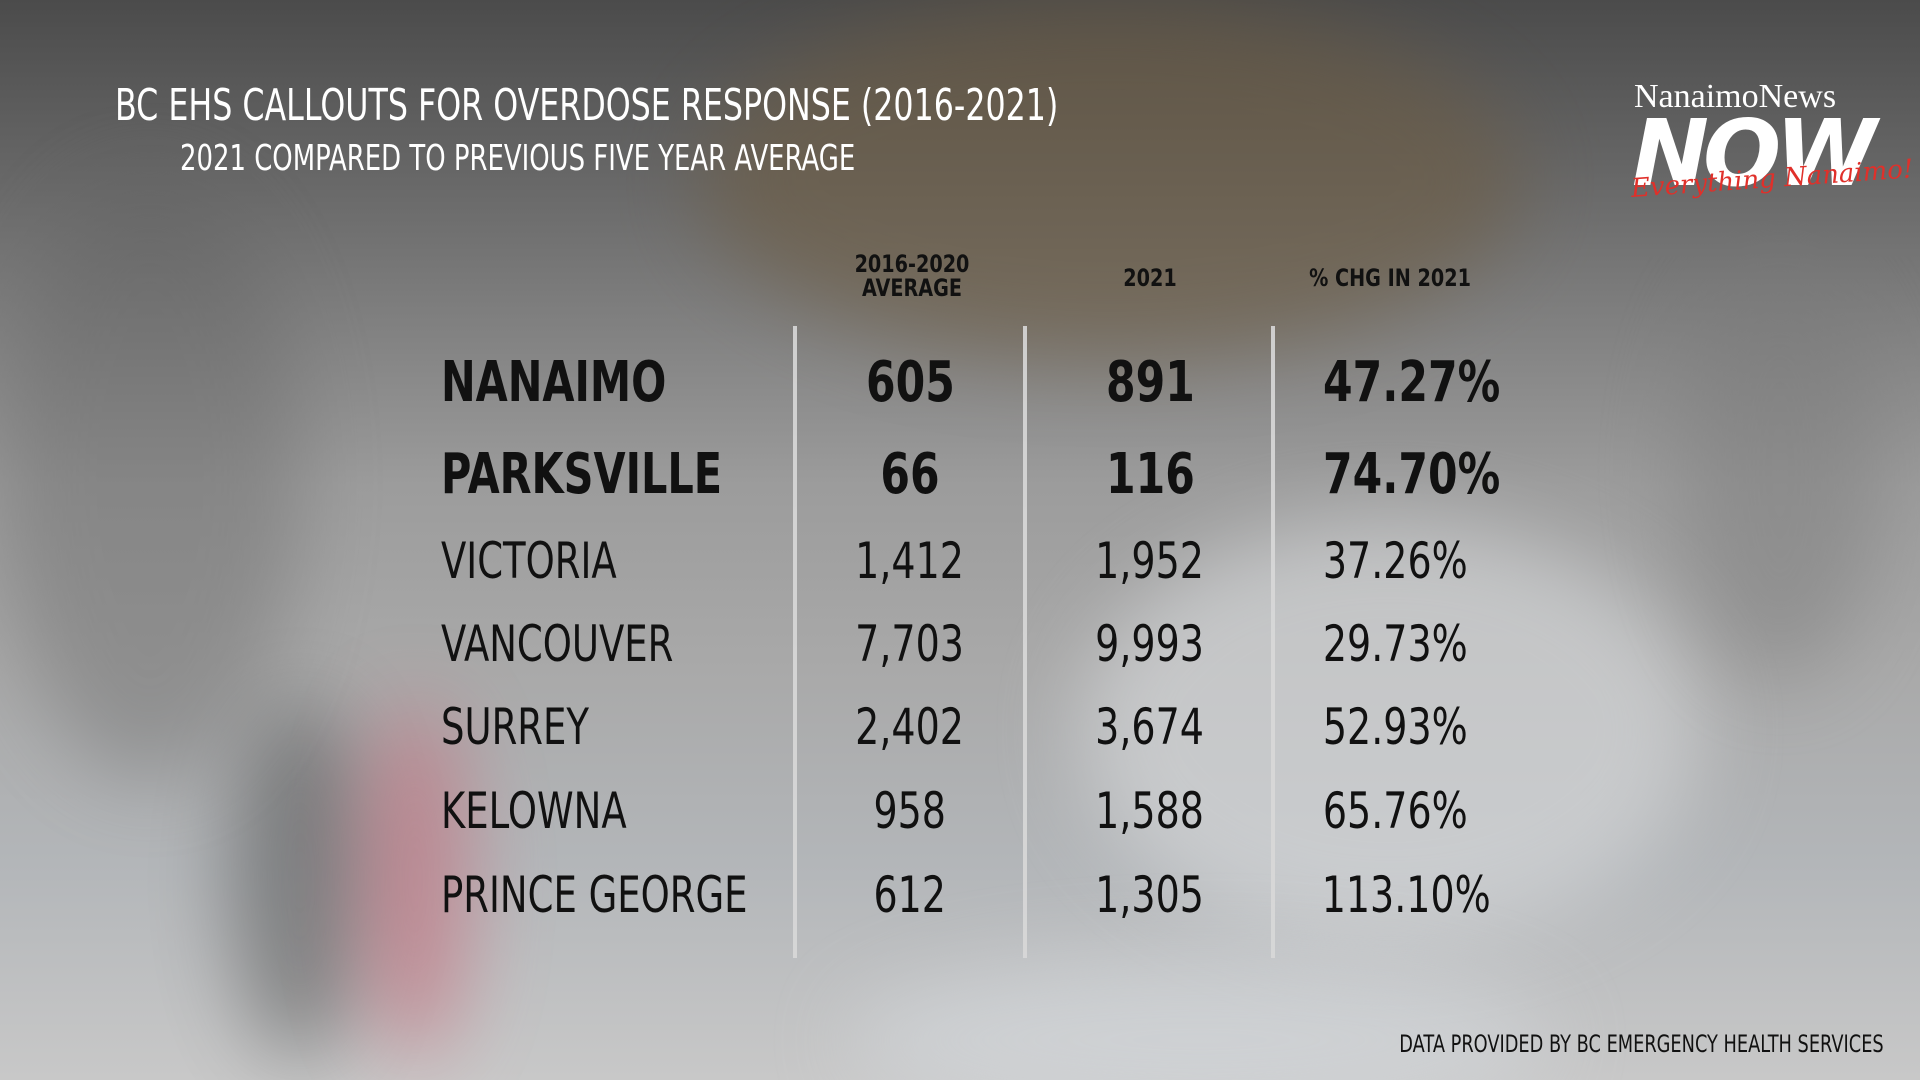  I want to click on pct-change-value-text: 37.26%, so click(1395, 561).